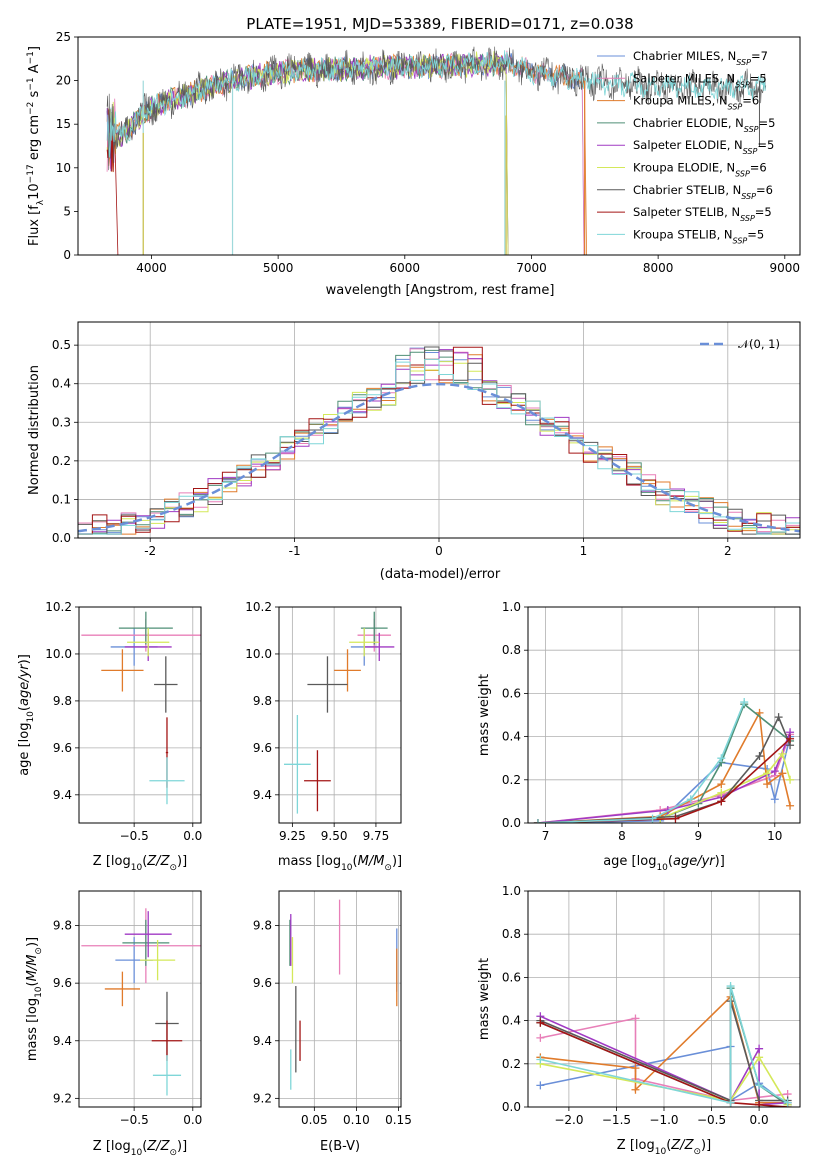 The image size is (819, 1170). Describe the element at coordinates (67, 211) in the screenshot. I see `y-tick-label: 5` at that location.